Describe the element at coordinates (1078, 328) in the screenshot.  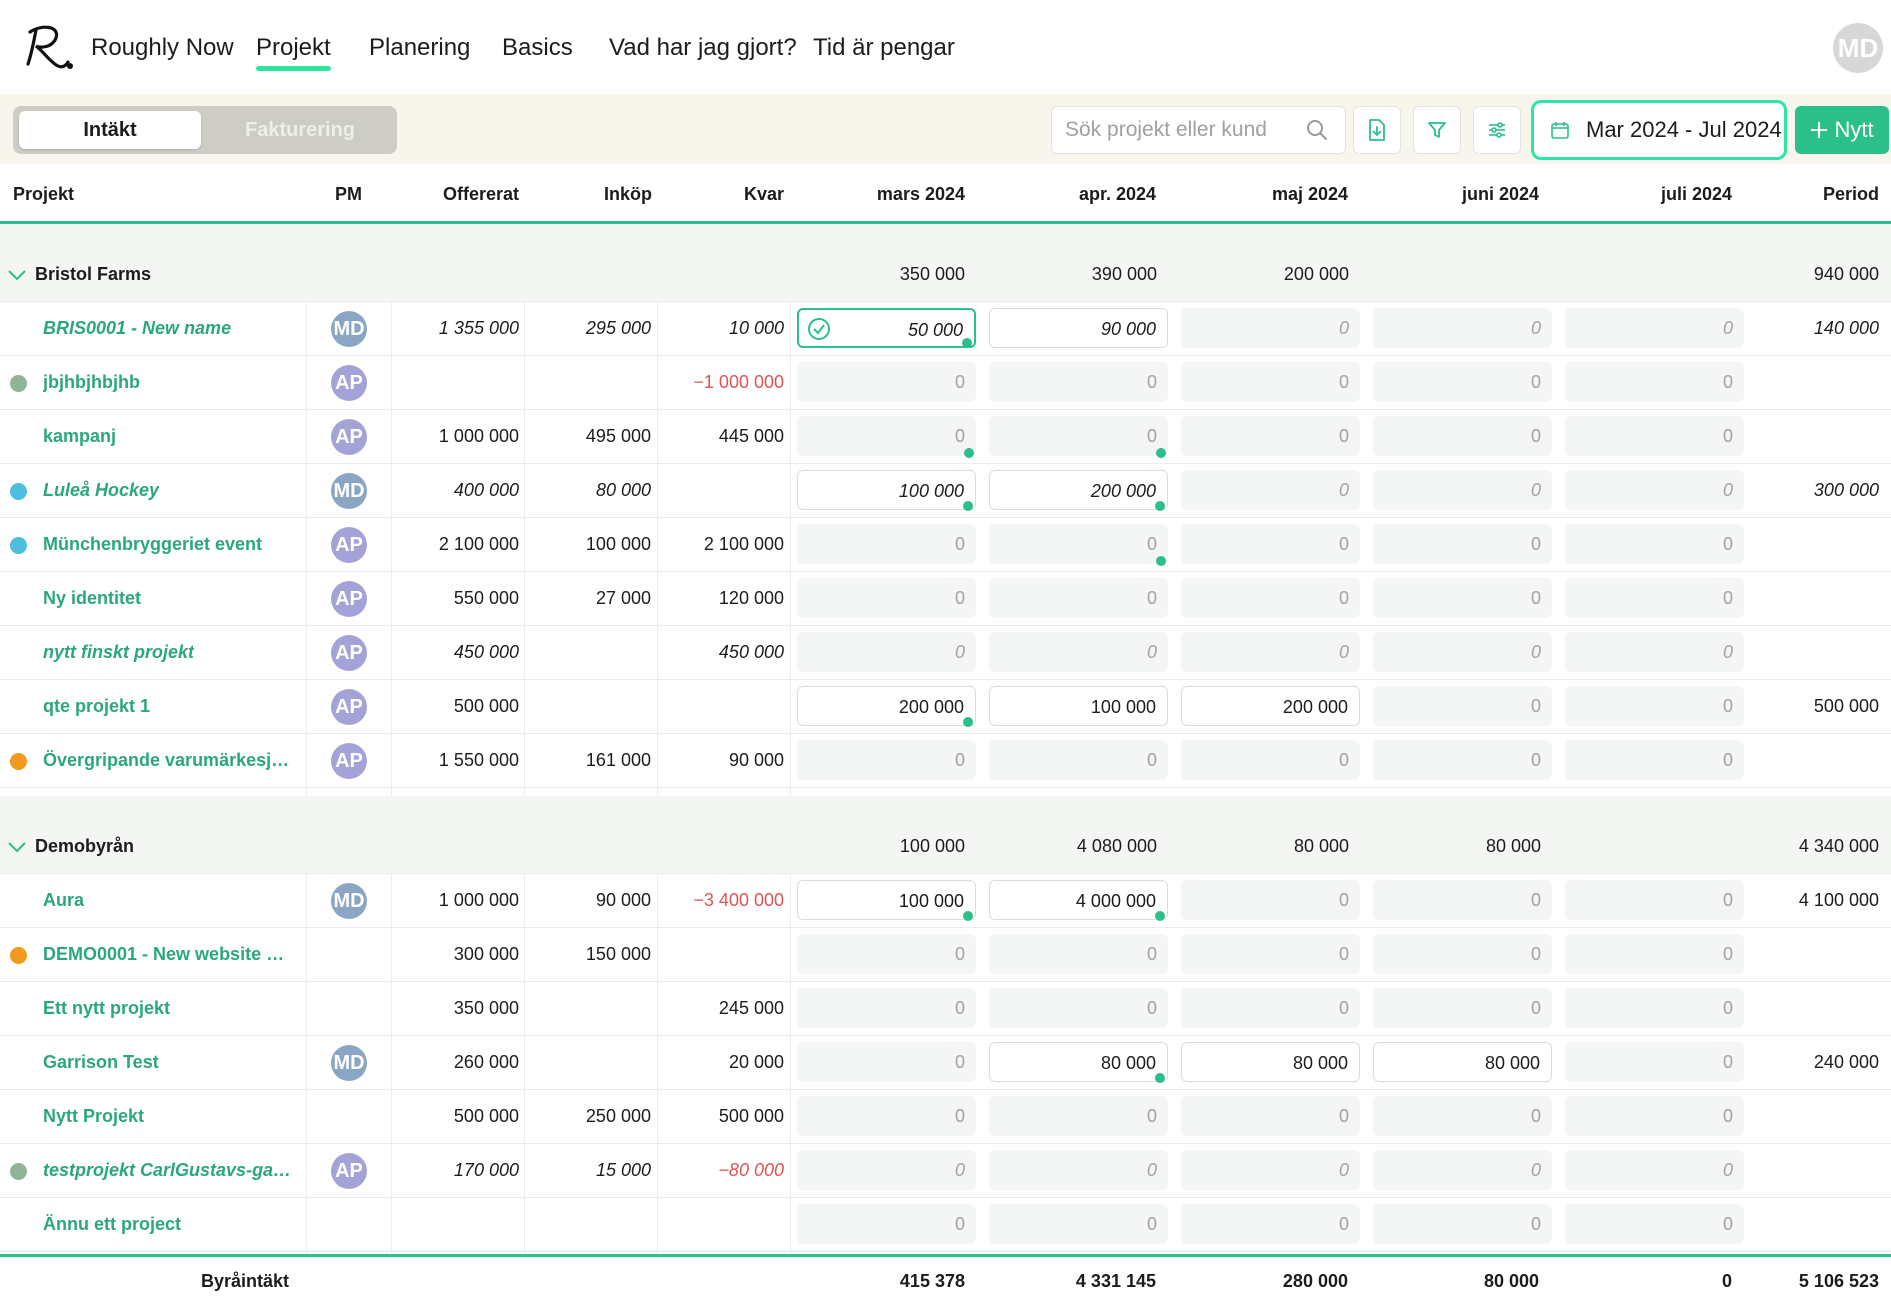
I see `month-cell: 90 000` at that location.